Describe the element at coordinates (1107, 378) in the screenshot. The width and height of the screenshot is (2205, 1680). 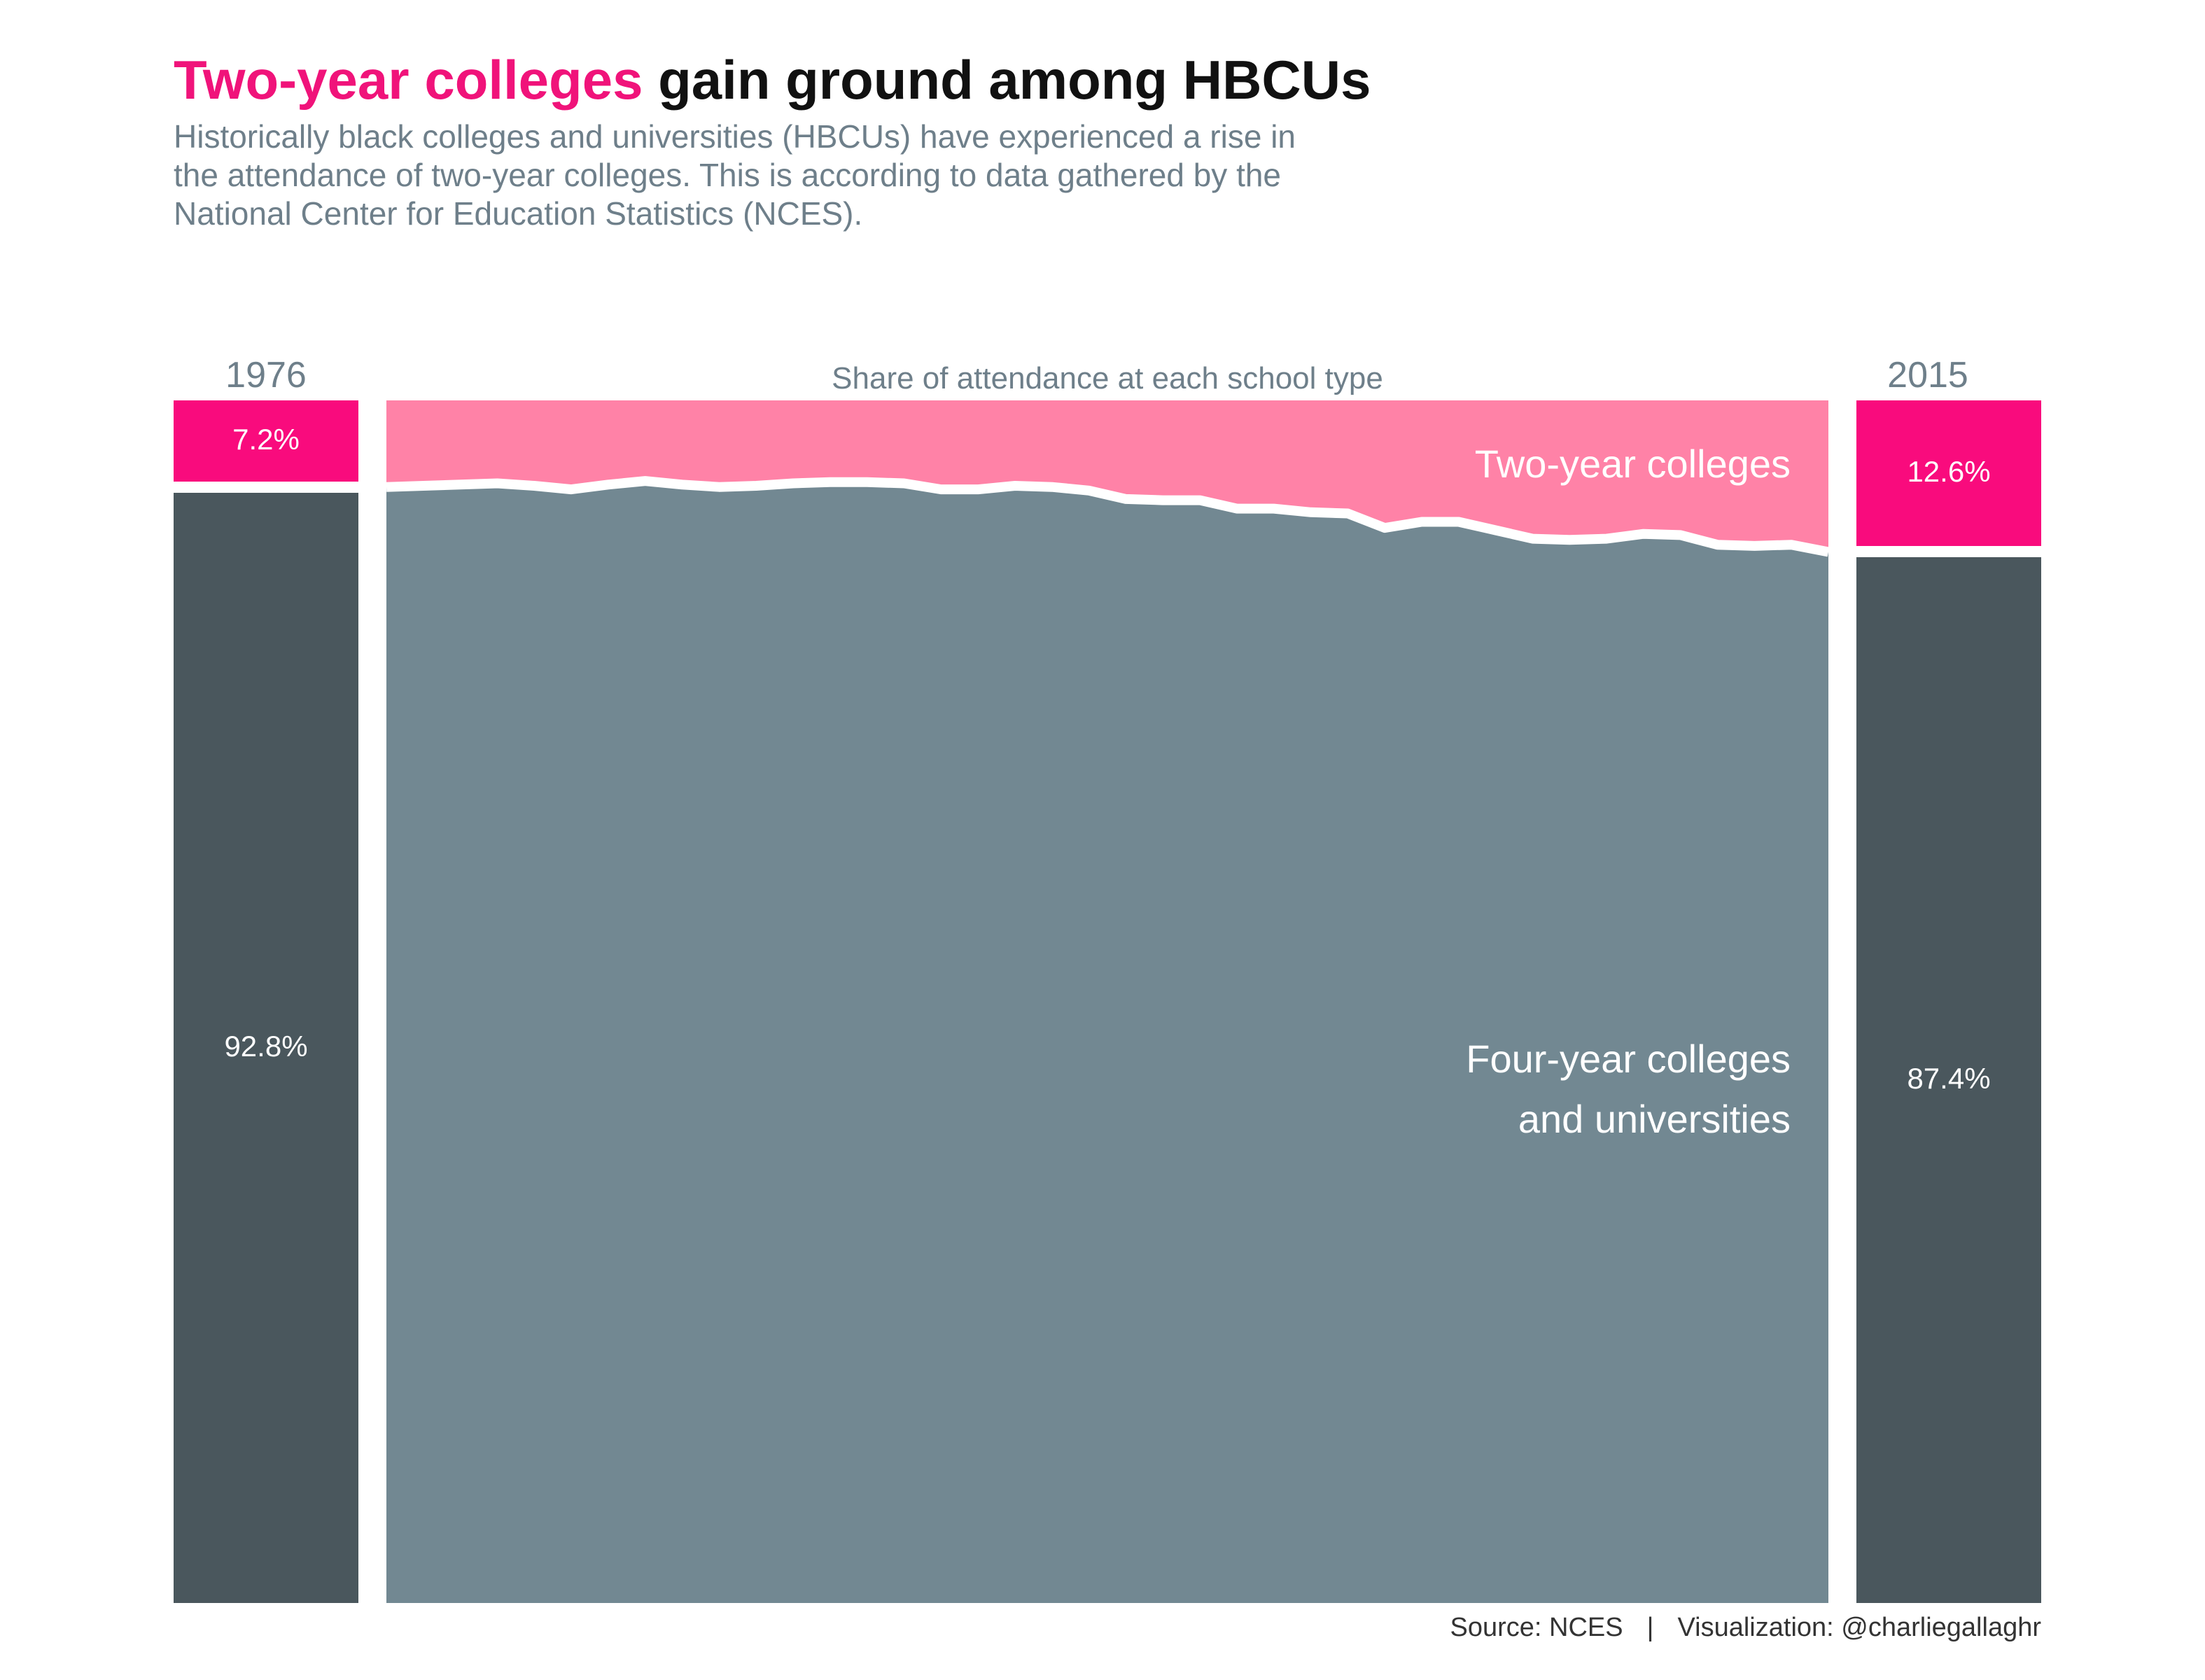
I see `chart-caption: Share of attendance at each school type` at that location.